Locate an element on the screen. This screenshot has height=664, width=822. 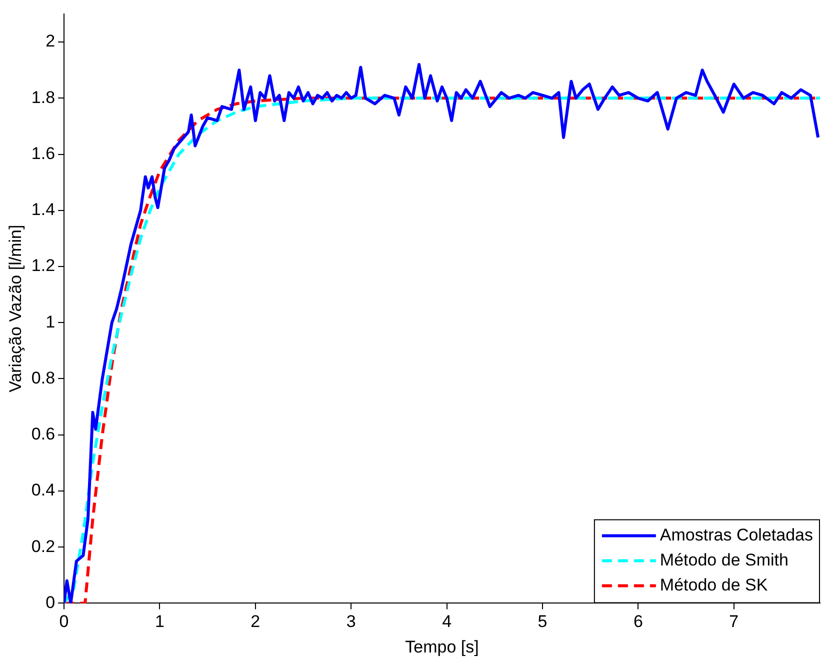
y-tick-label: 0 is located at coordinates (51, 602).